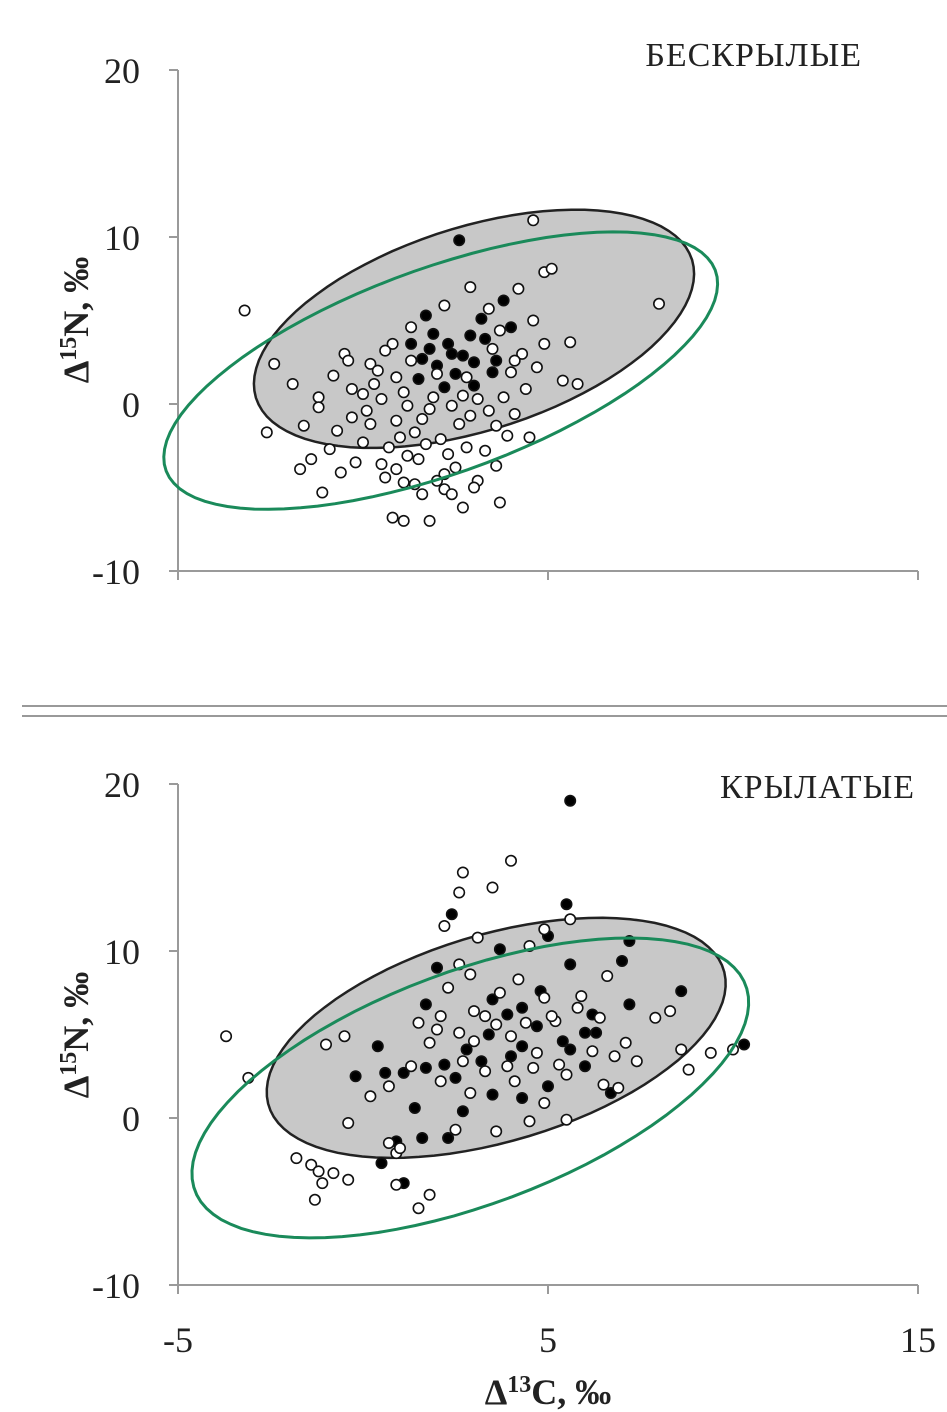 This screenshot has width=947, height=1412. I want to click on y-axis-label: Δ15N, ‰, so click(76, 1035).